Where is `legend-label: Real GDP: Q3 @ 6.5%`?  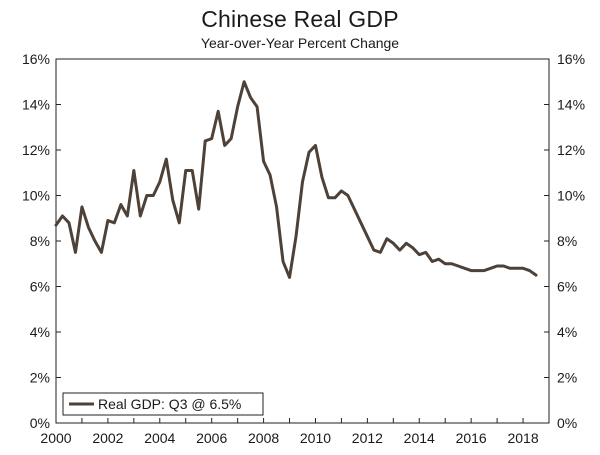 legend-label: Real GDP: Q3 @ 6.5% is located at coordinates (169, 404).